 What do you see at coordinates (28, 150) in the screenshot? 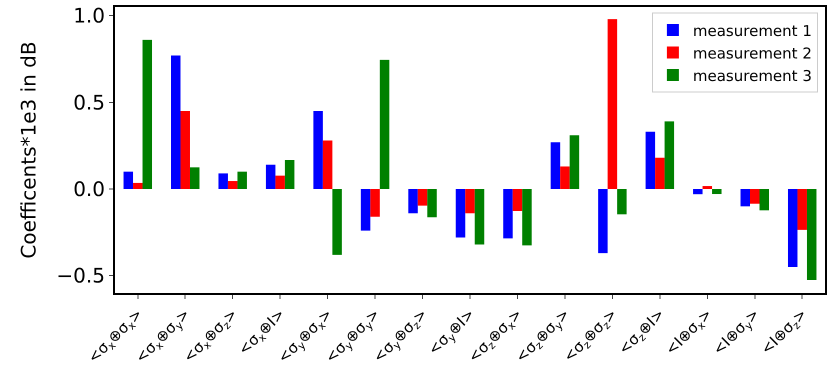
I see `y-axis-title: Coefficents*1e3 in dB` at bounding box center [28, 150].